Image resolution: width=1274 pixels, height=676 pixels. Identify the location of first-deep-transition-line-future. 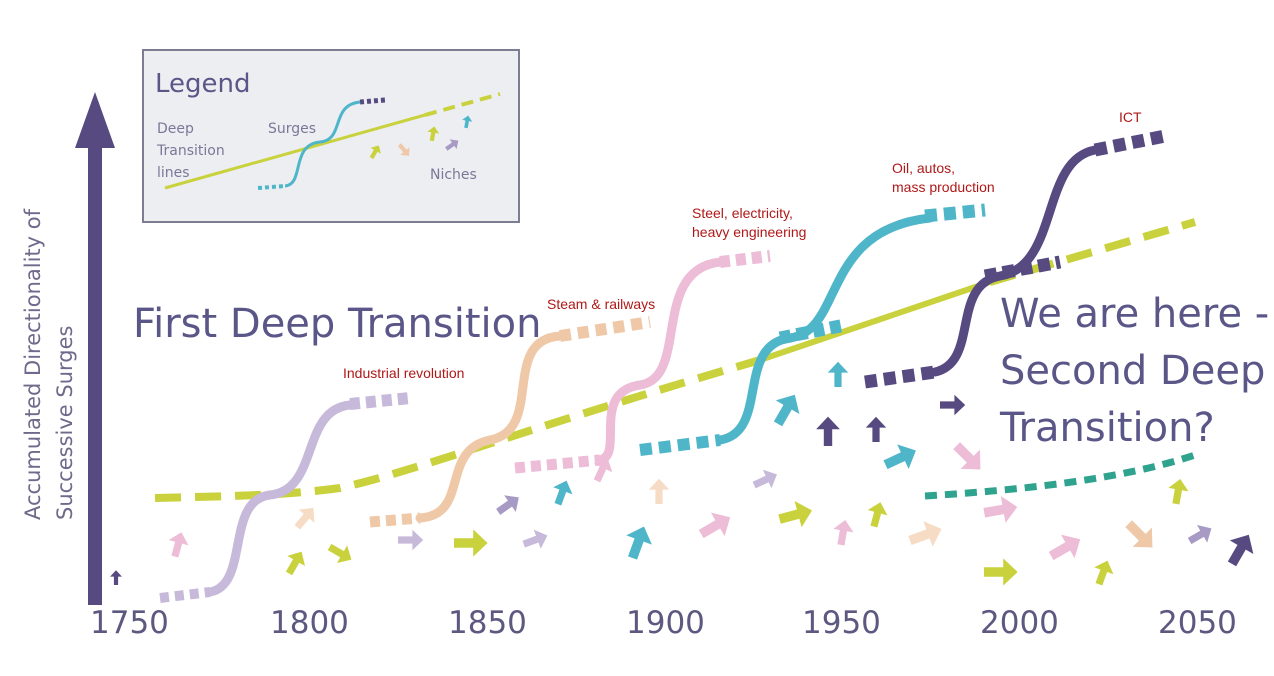
(1092, 252).